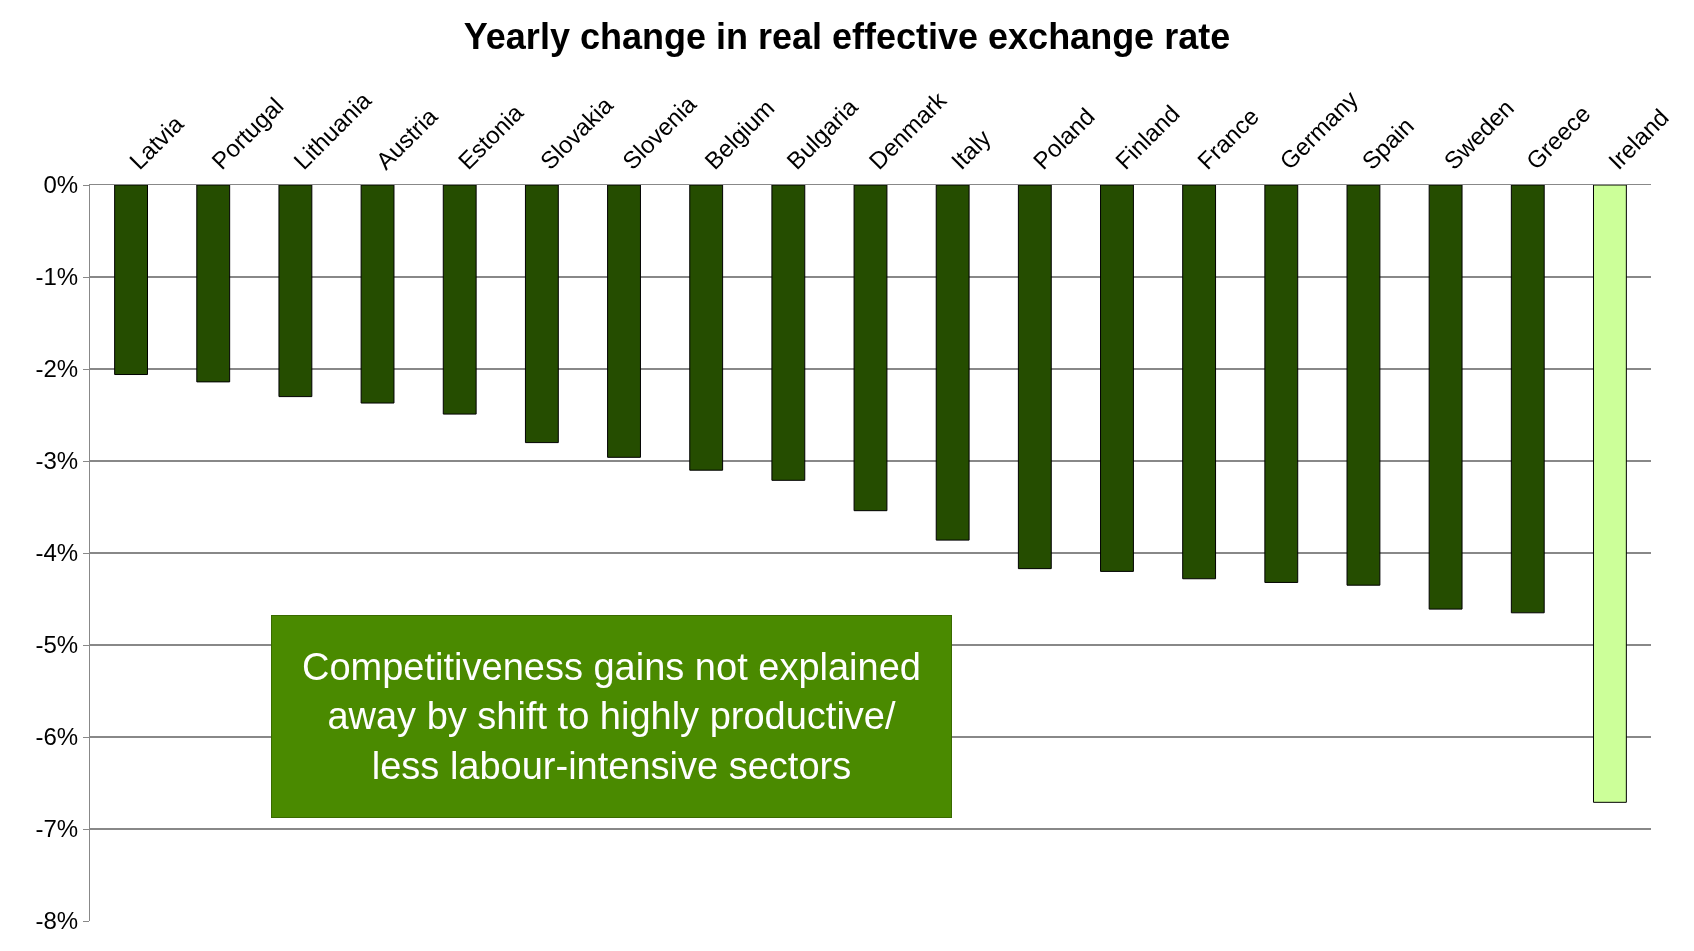 The width and height of the screenshot is (1694, 951). What do you see at coordinates (57, 645) in the screenshot?
I see `y-tick-label: -5%` at bounding box center [57, 645].